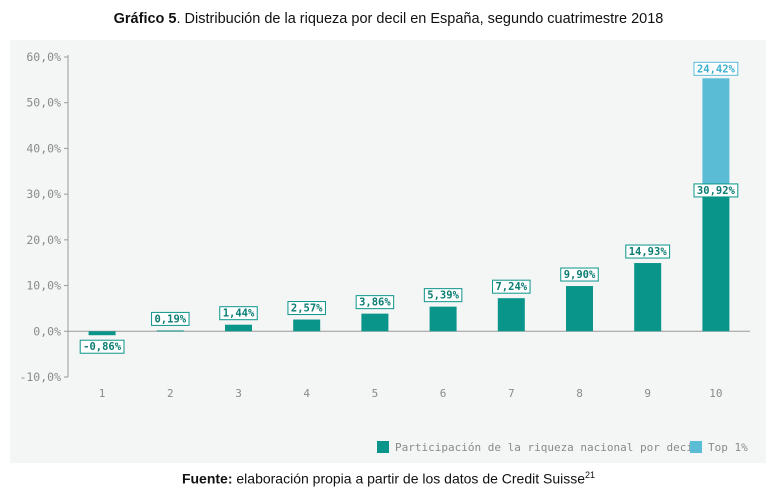 The image size is (777, 502). I want to click on x-tick-label: 10, so click(715, 393).